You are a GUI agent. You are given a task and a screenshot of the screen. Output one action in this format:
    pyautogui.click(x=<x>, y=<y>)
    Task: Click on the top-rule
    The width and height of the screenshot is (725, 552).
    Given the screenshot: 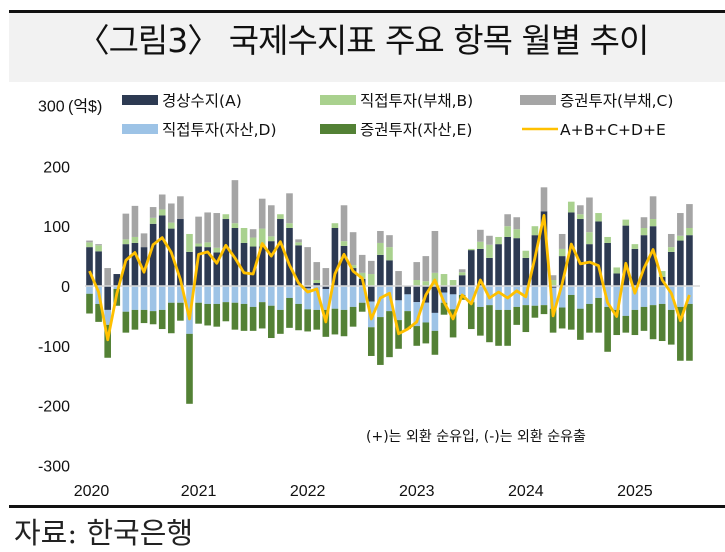 What is the action you would take?
    pyautogui.click(x=367, y=11)
    